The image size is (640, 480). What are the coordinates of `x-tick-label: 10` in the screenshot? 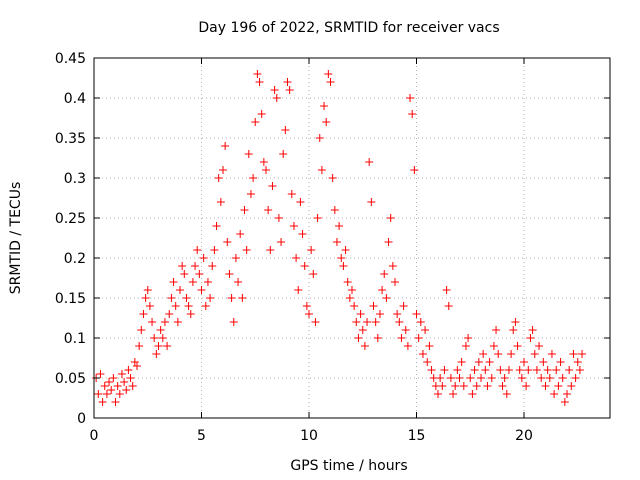 It's located at (309, 436).